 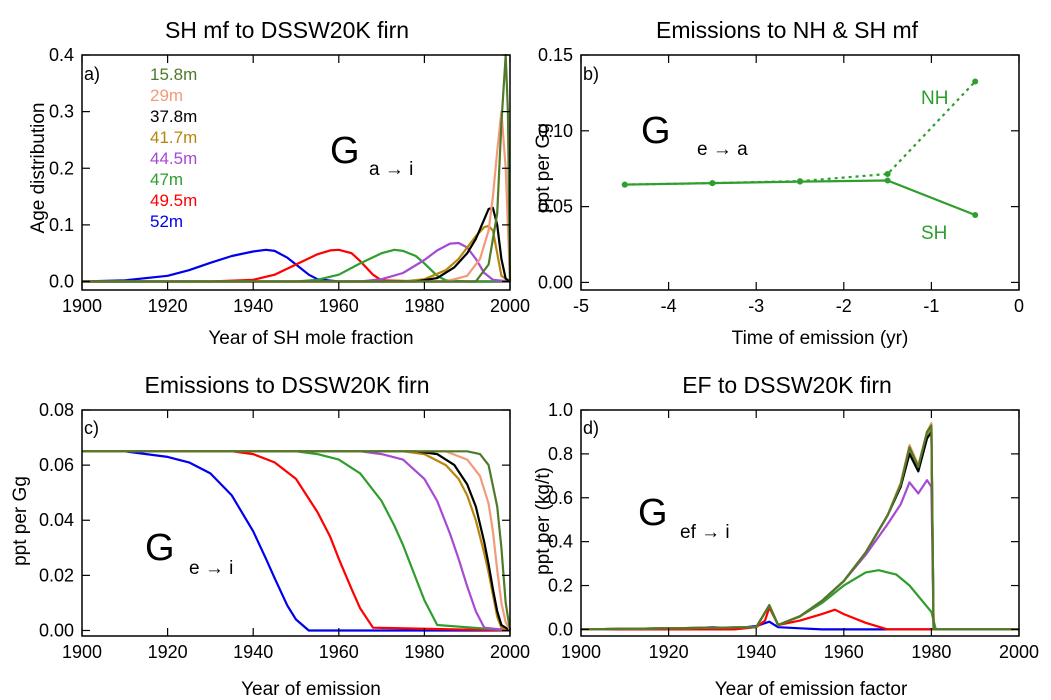 I want to click on panel-b-ytick-label: 0.10, so click(x=555, y=131).